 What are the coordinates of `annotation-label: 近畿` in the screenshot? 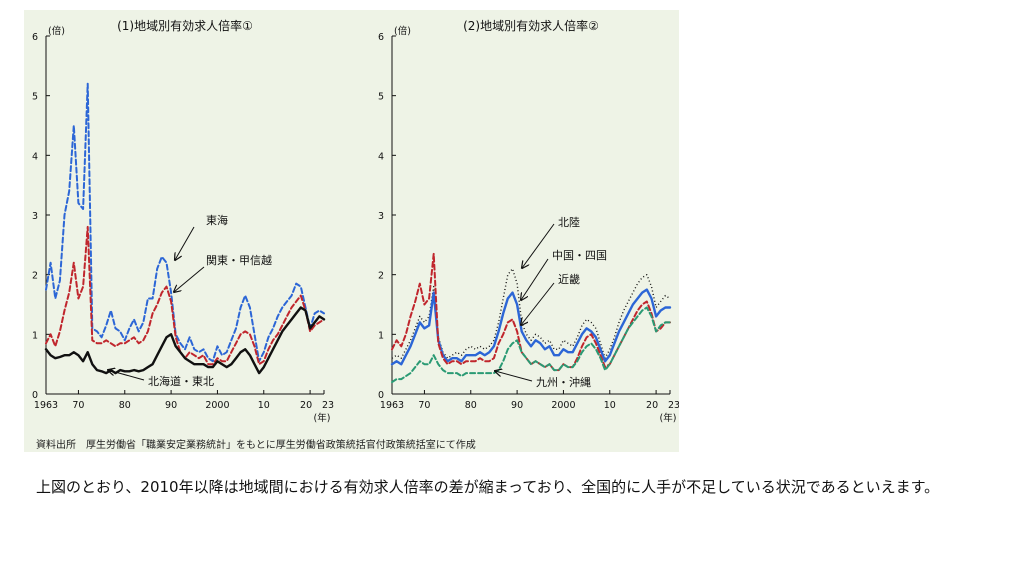 It's located at (569, 279).